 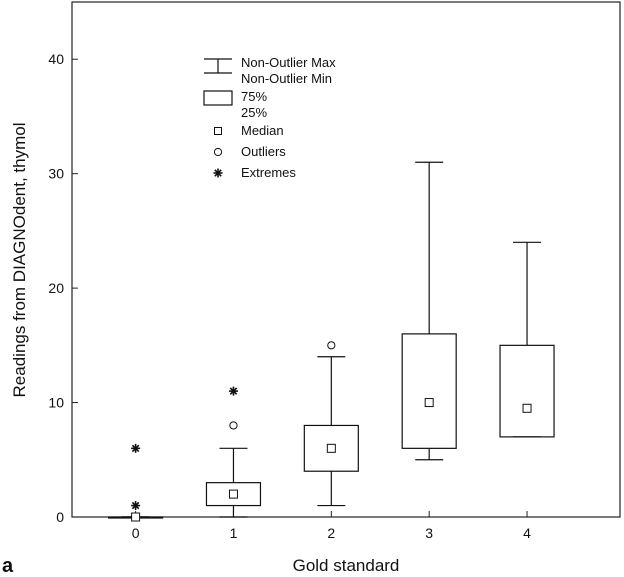 I want to click on legend-item-asterisk: Extremes, so click(x=254, y=172).